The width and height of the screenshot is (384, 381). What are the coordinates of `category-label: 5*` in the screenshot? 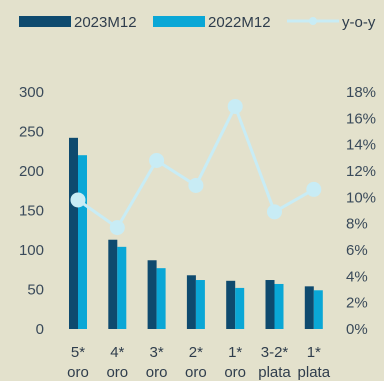 It's located at (78, 352).